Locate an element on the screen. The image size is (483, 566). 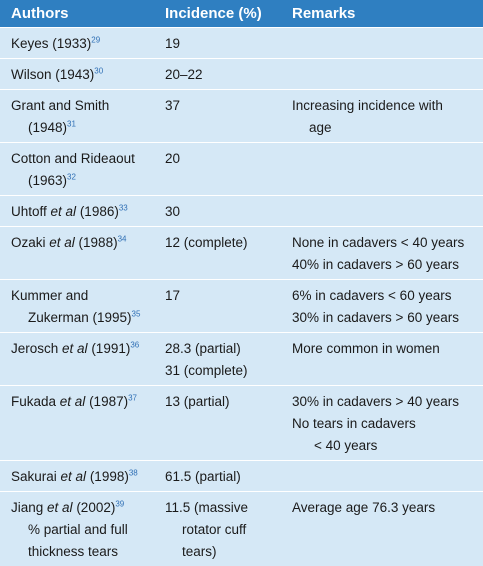
author-cell: Grant and Smith (1948)31 is located at coordinates (76, 118).